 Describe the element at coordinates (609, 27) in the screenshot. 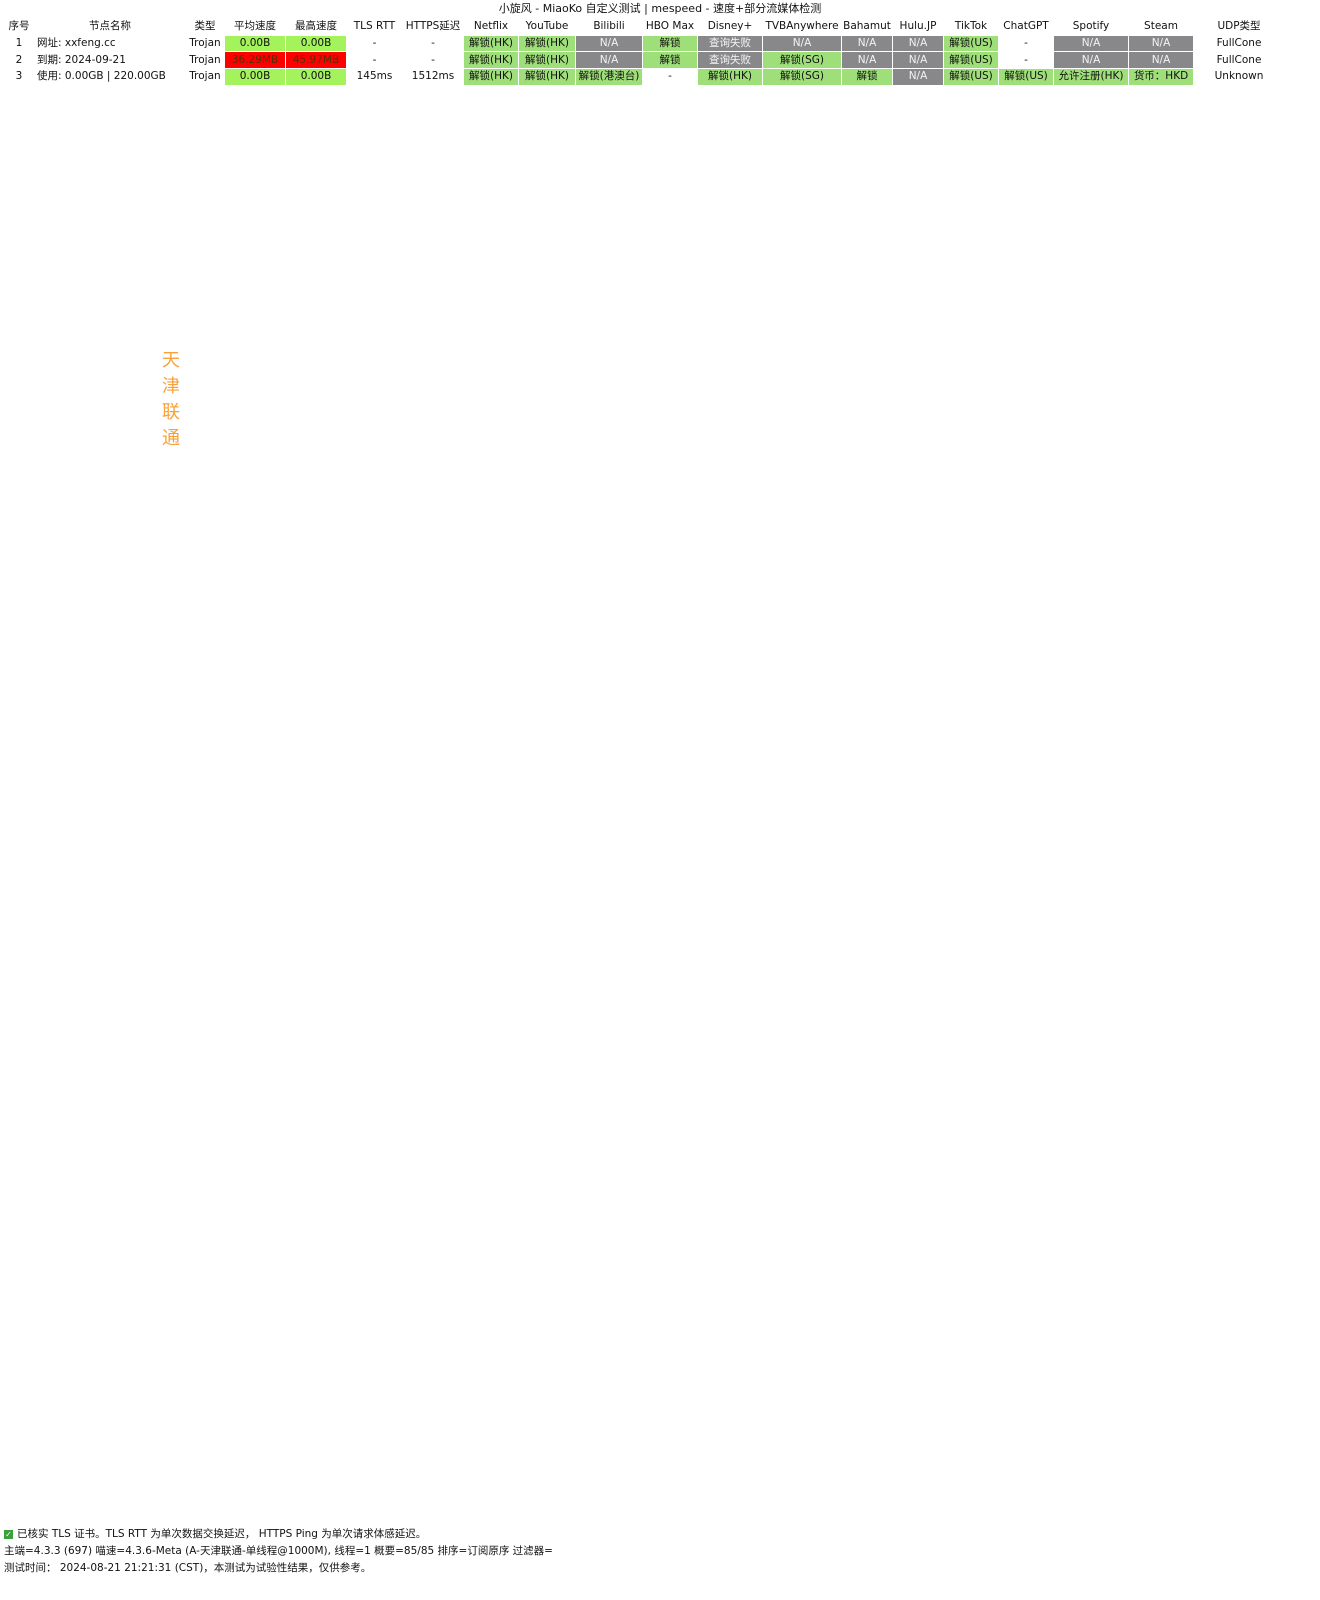

I see `column-header: Bilibili` at that location.